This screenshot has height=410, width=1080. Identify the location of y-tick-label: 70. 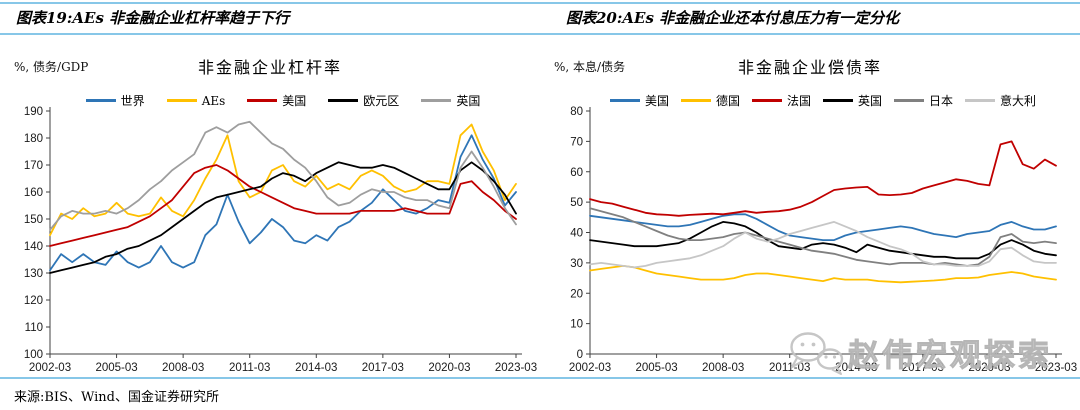
(576, 142).